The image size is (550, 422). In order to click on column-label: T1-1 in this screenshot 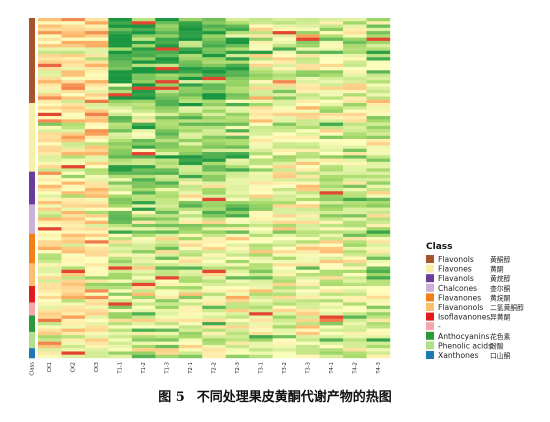, I will do `click(121, 368)`.